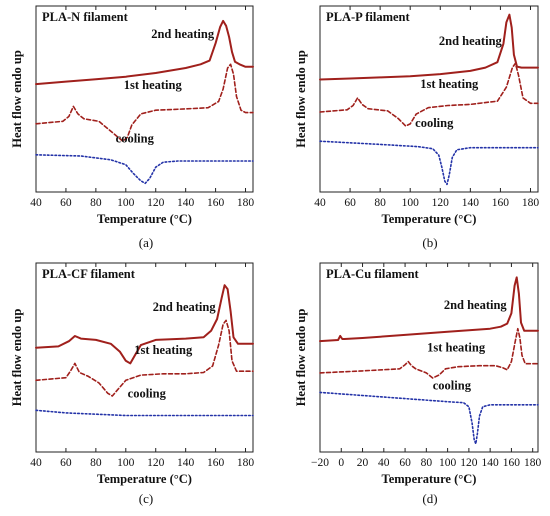 The height and width of the screenshot is (516, 550). What do you see at coordinates (146, 242) in the screenshot?
I see `panel-caption: (a)` at bounding box center [146, 242].